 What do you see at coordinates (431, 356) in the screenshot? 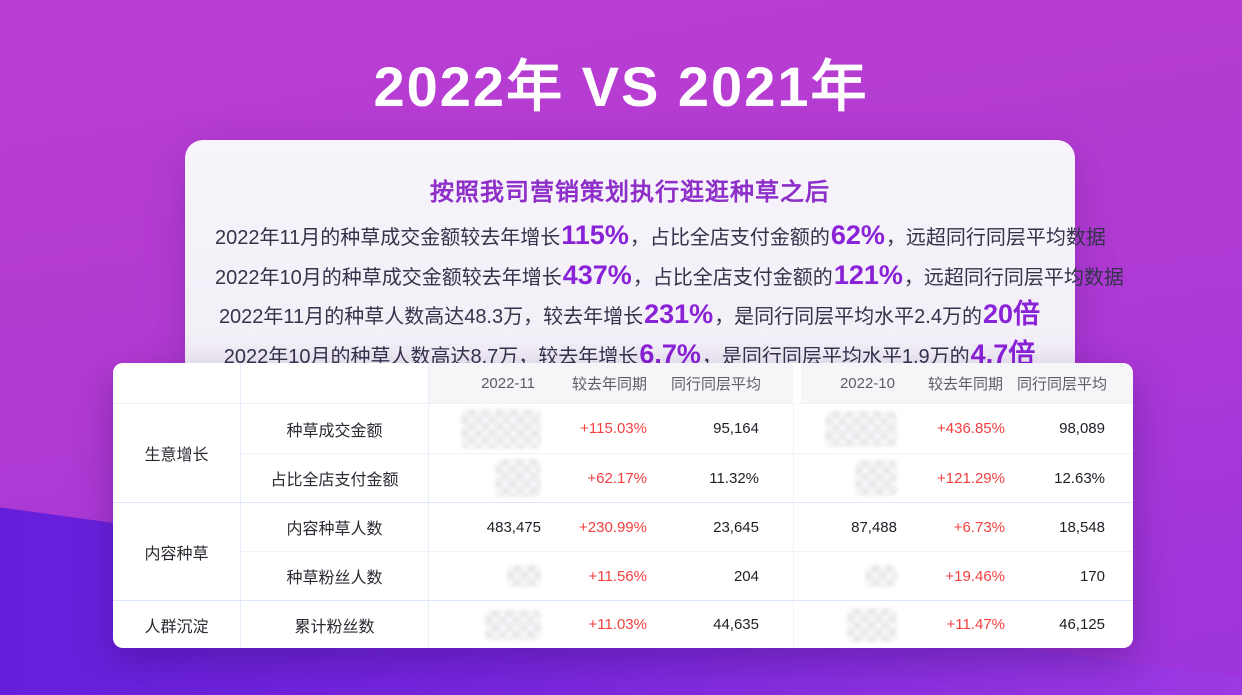
I see `line-text: 2022年10月的种草人数高达8.7万，较去年增长` at bounding box center [431, 356].